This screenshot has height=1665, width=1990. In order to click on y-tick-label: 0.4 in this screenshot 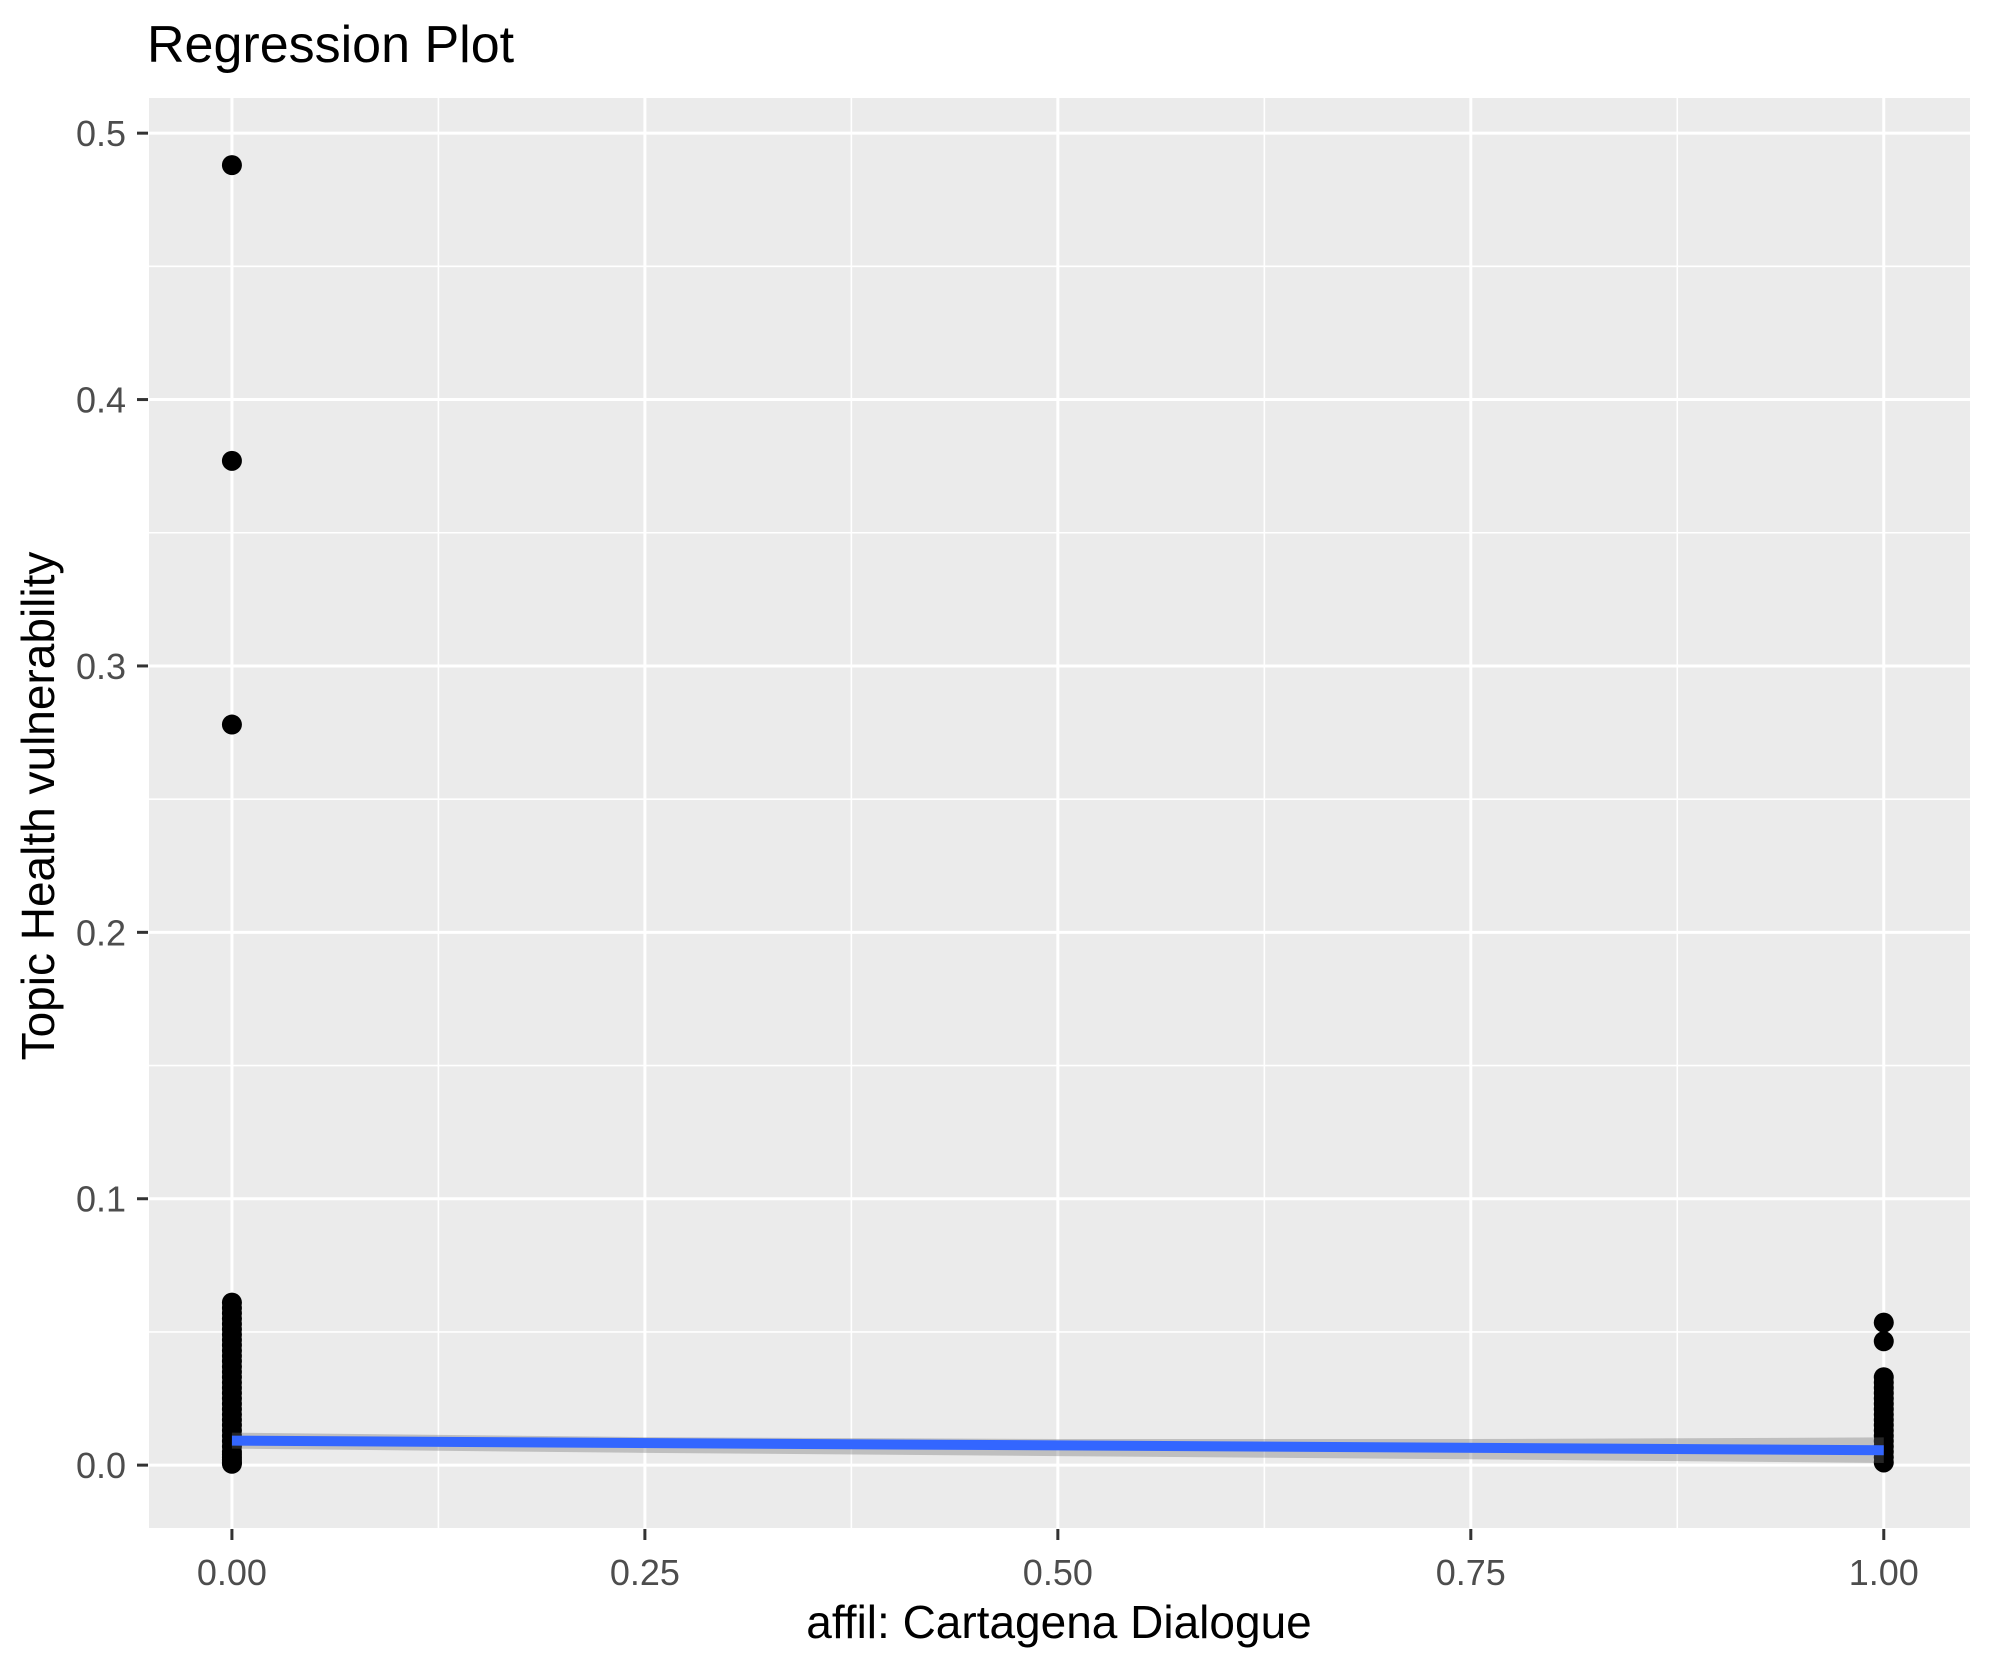, I will do `click(101, 400)`.